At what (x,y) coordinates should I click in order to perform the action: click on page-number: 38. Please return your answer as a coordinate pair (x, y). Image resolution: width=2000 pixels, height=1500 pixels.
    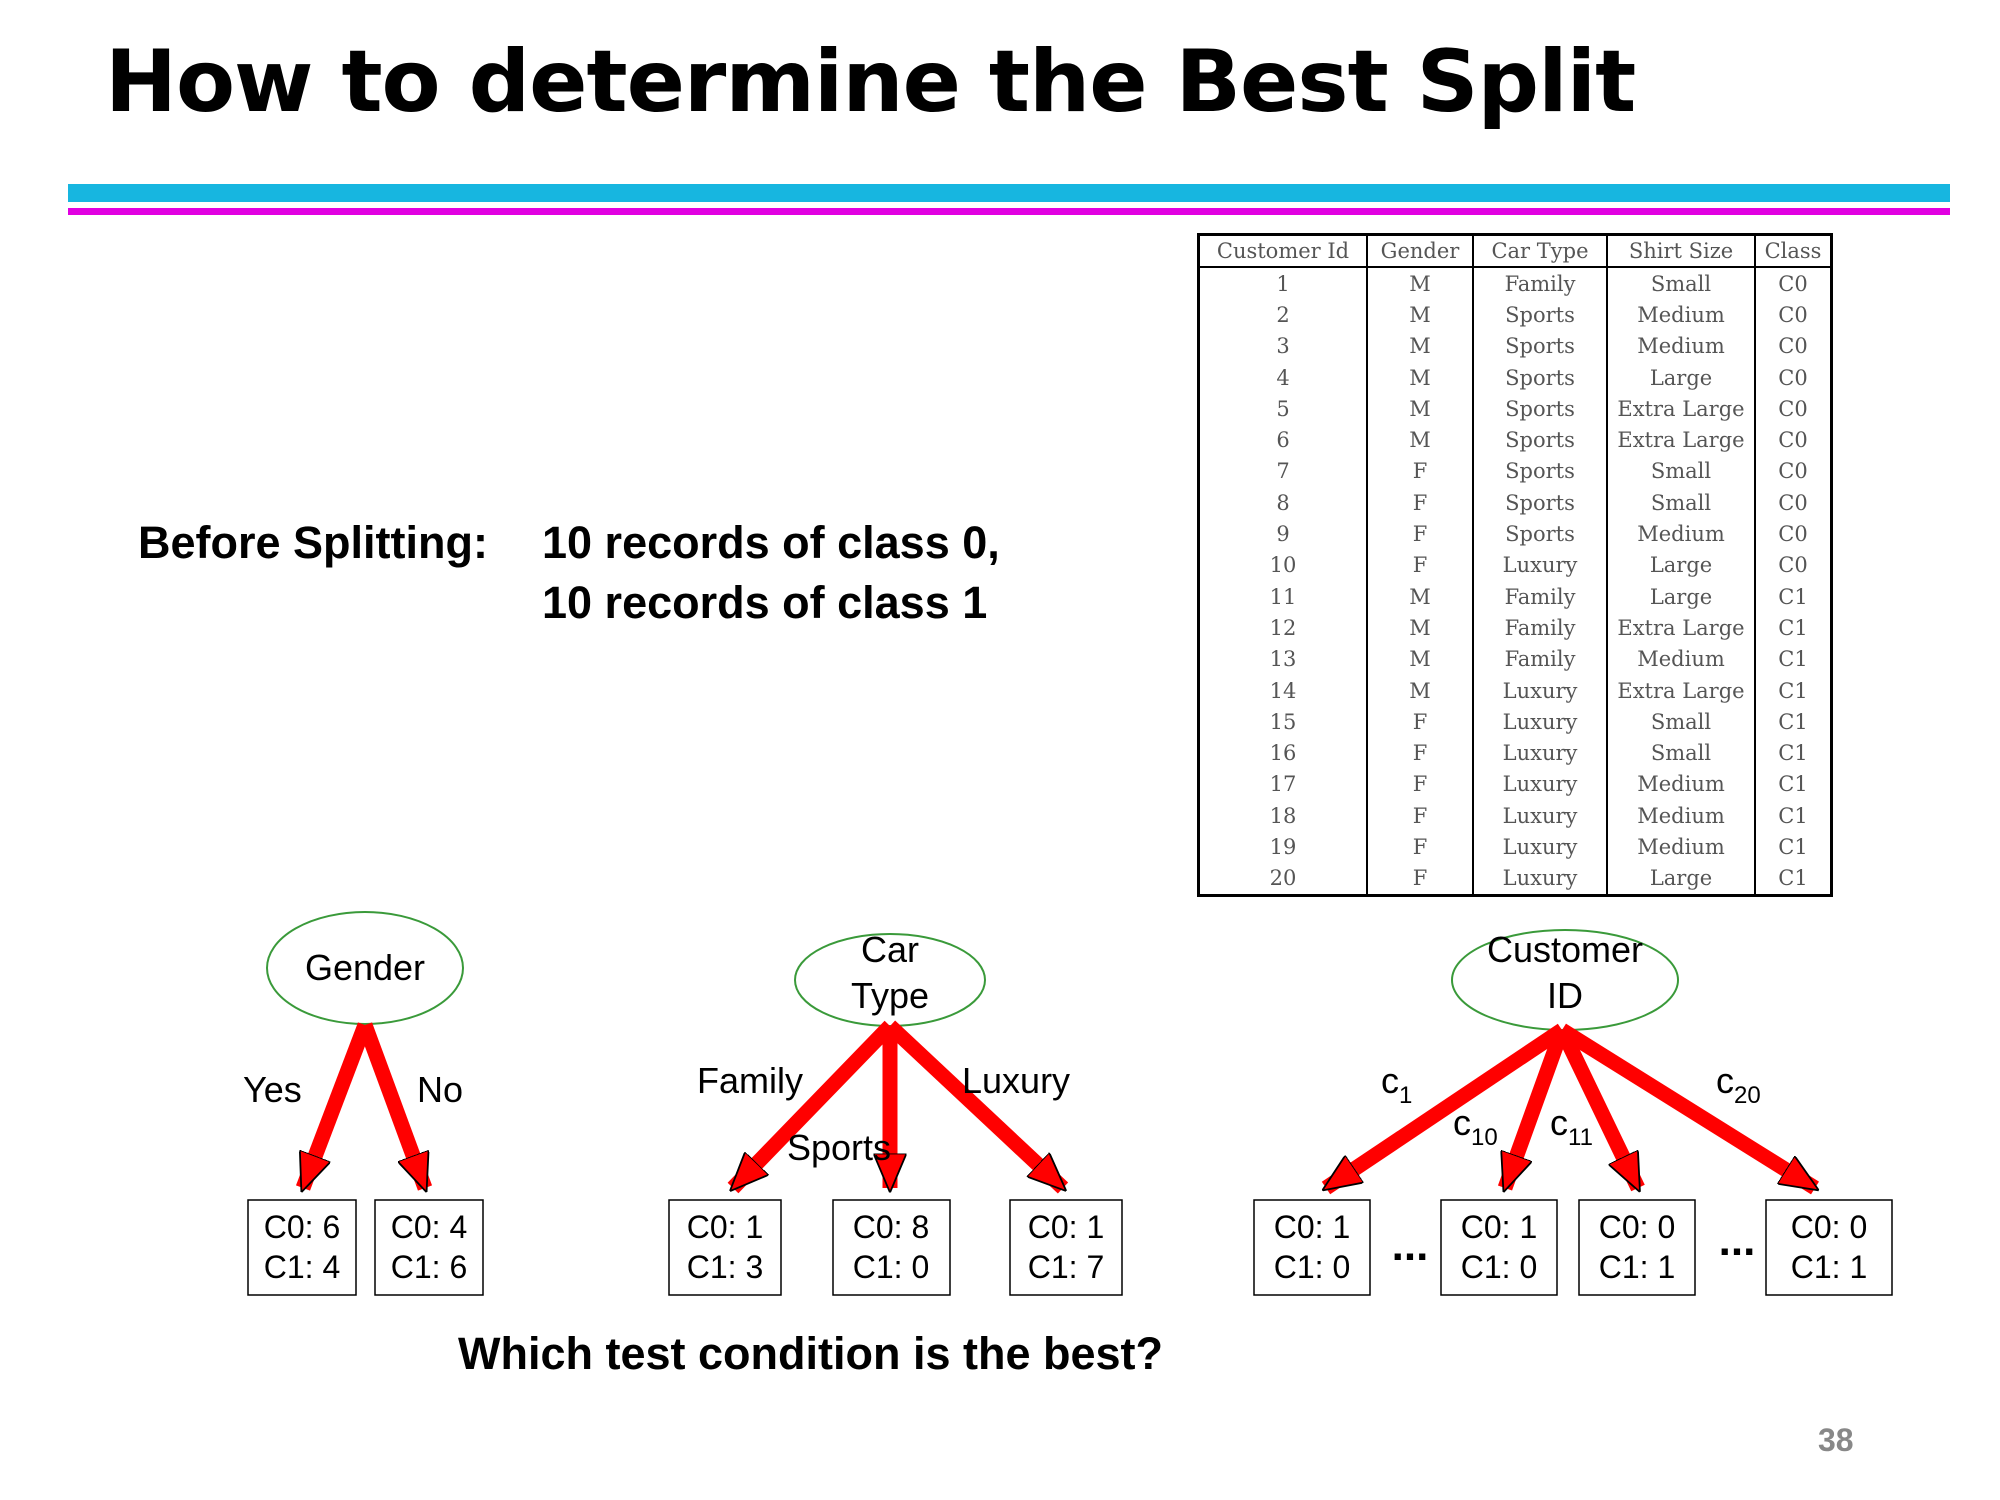
    Looking at the image, I should click on (1836, 1440).